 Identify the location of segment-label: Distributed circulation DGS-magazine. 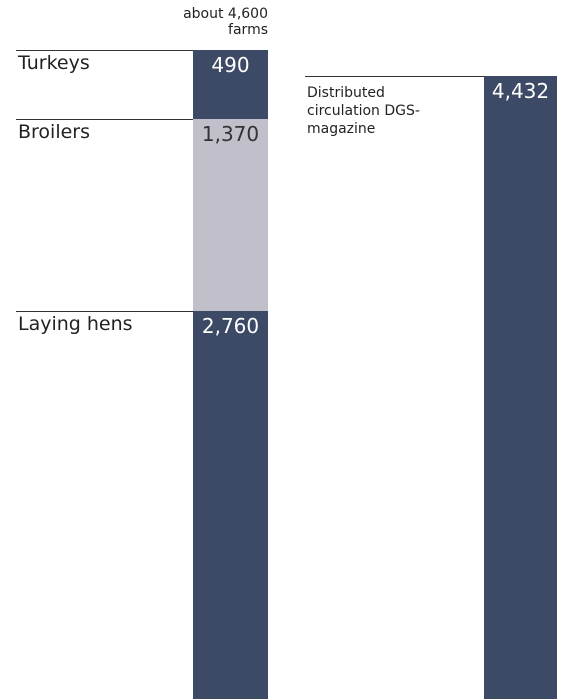
(363, 111).